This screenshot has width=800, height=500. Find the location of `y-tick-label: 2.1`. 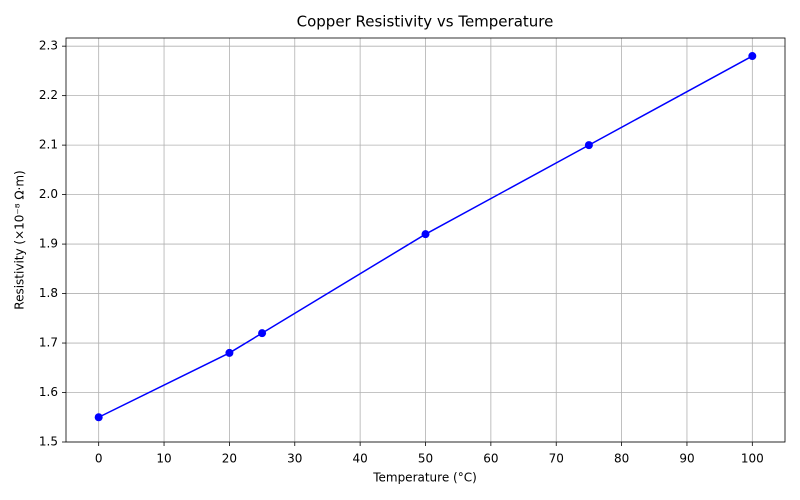

y-tick-label: 2.1 is located at coordinates (48, 145).